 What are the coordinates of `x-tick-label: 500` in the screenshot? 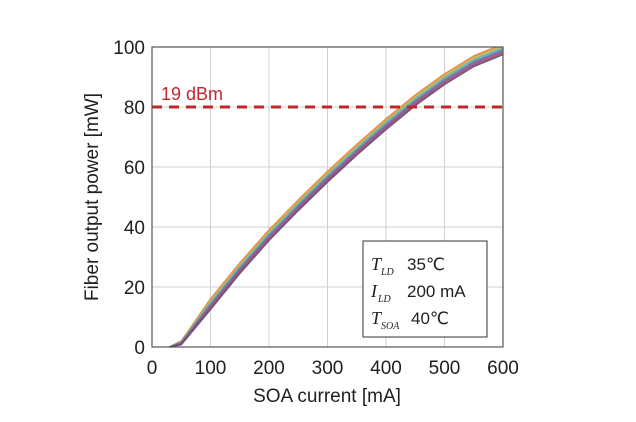 It's located at (445, 368).